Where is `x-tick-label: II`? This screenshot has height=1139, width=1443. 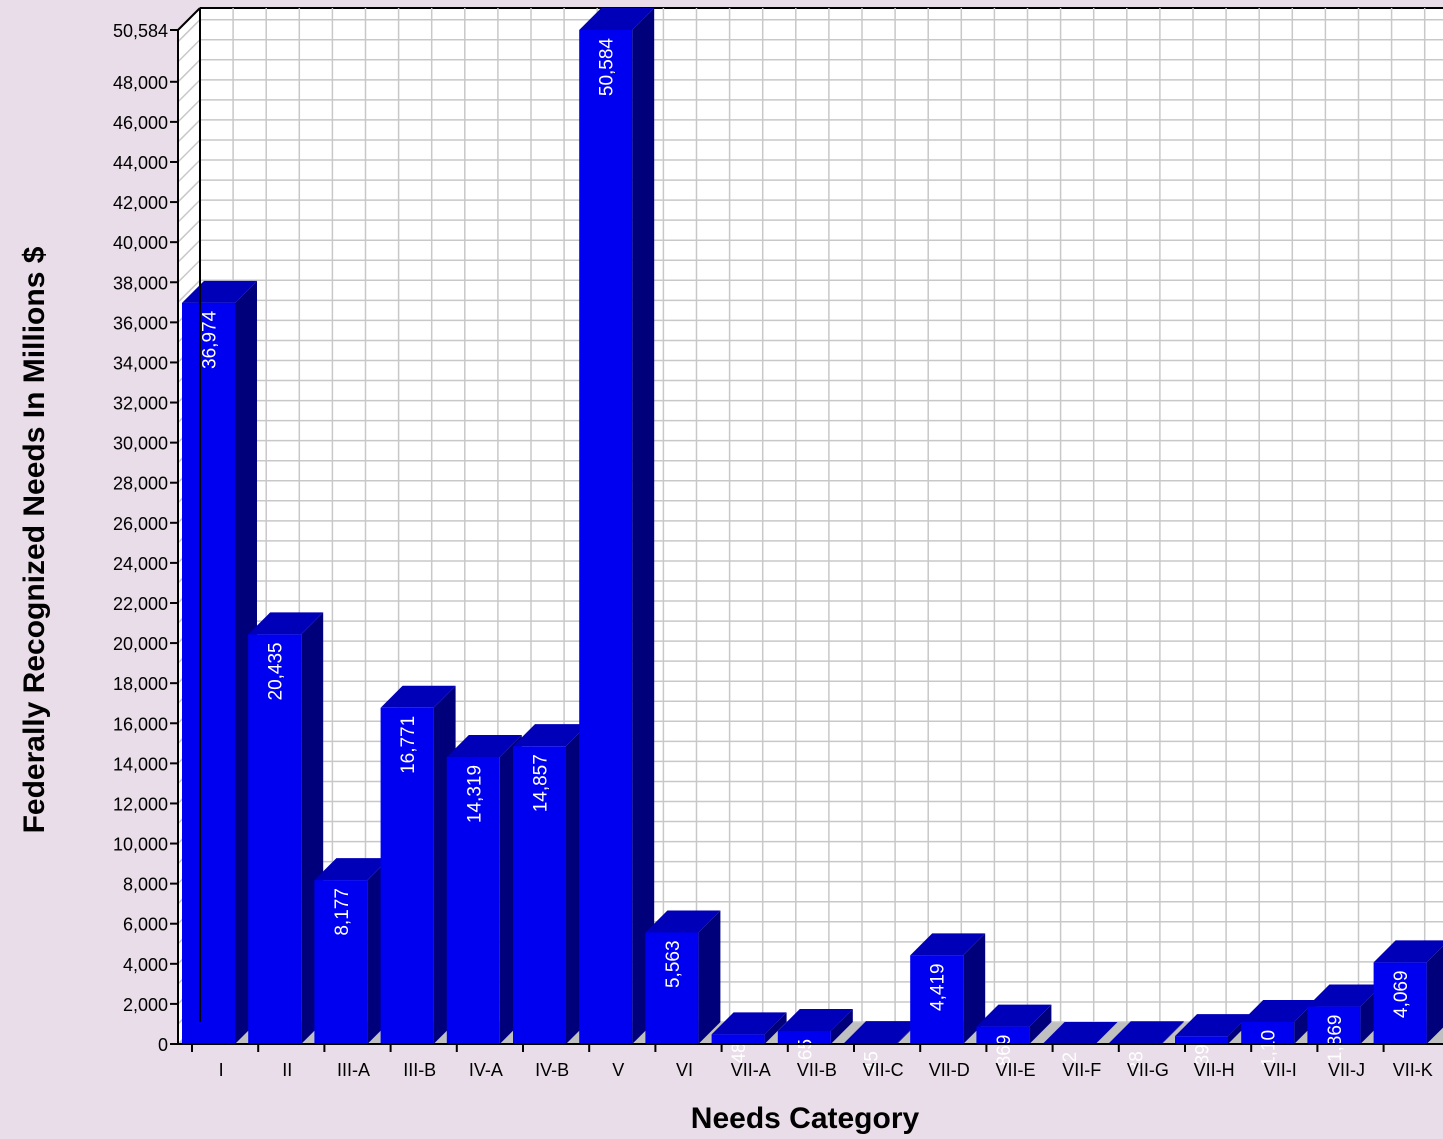
x-tick-label: II is located at coordinates (287, 1070).